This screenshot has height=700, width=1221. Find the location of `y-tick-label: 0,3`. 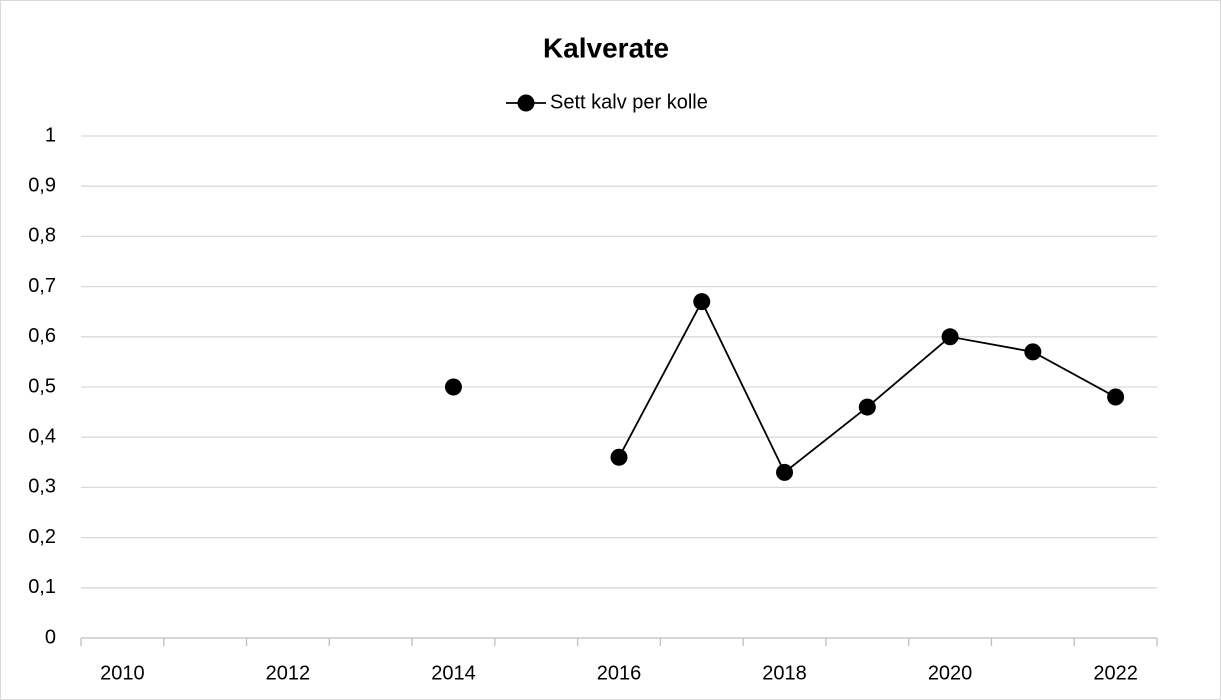

y-tick-label: 0,3 is located at coordinates (42, 487).